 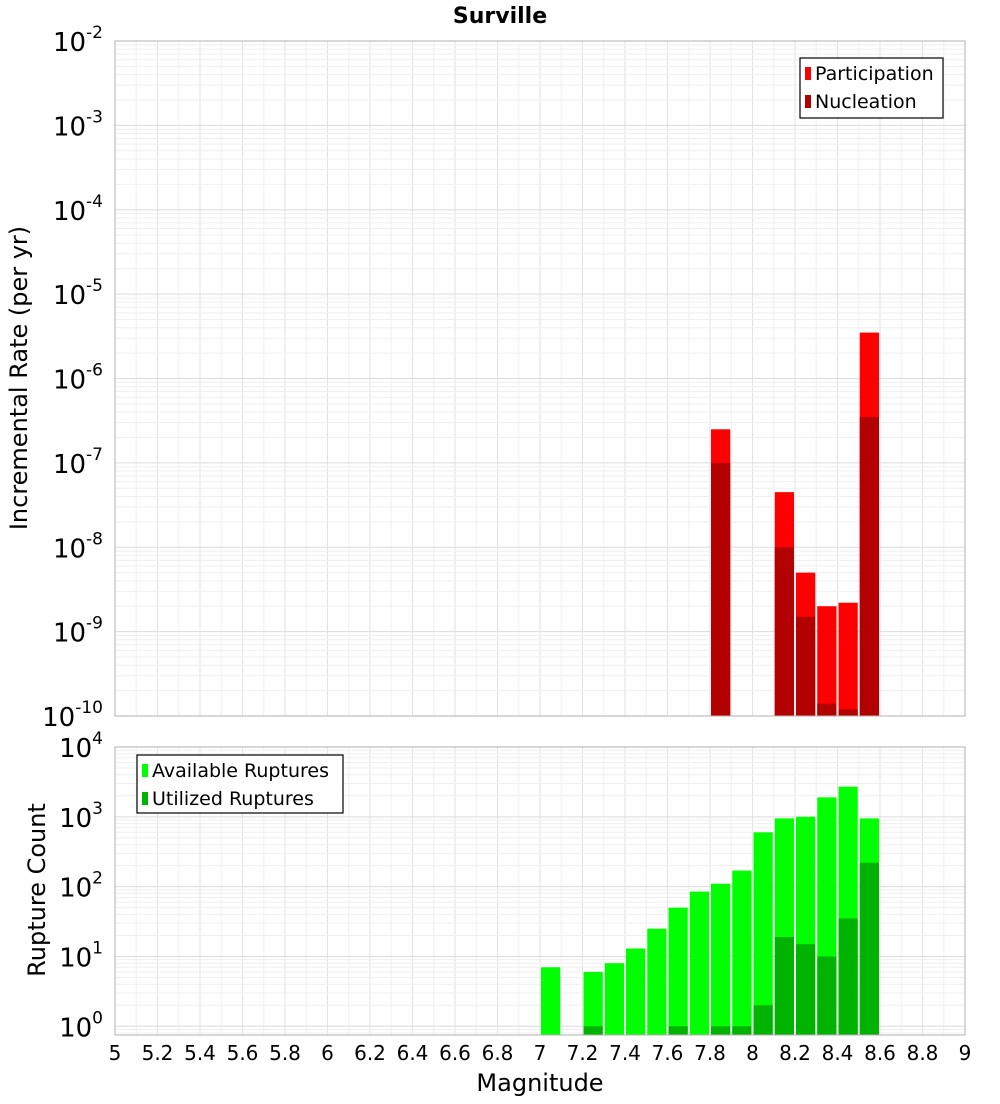 What do you see at coordinates (81, 816) in the screenshot?
I see `y-tick-label: 10³` at bounding box center [81, 816].